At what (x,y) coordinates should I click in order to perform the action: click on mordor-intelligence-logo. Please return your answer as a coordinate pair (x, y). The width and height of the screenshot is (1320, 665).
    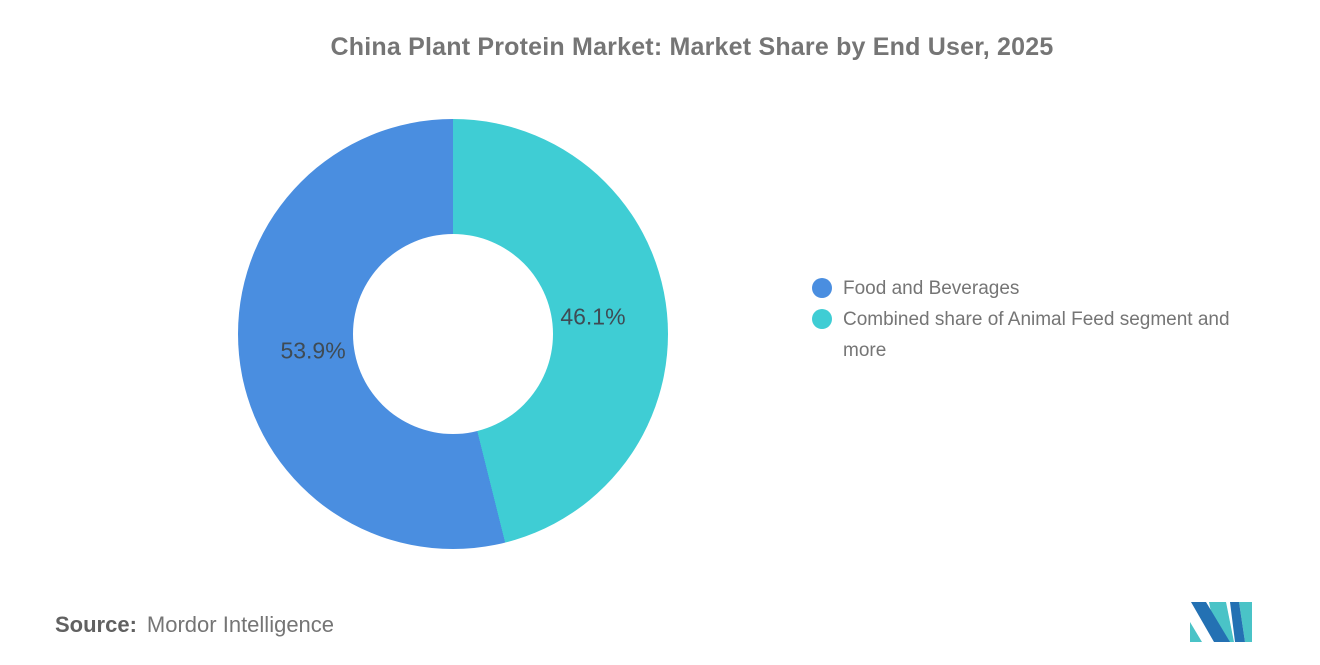
    Looking at the image, I should click on (1221, 622).